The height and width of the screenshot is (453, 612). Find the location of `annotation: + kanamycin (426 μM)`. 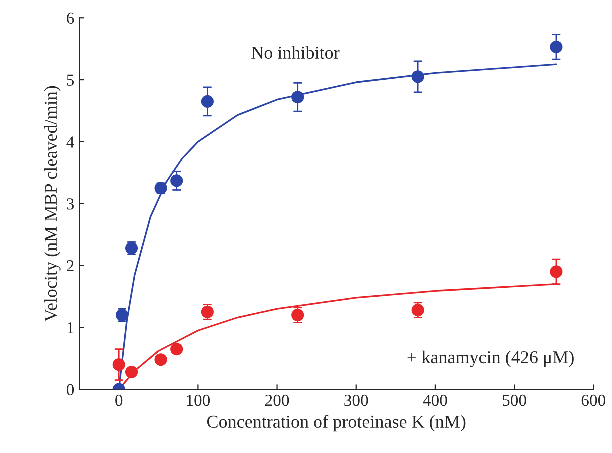

annotation: + kanamycin (426 μM) is located at coordinates (491, 359).